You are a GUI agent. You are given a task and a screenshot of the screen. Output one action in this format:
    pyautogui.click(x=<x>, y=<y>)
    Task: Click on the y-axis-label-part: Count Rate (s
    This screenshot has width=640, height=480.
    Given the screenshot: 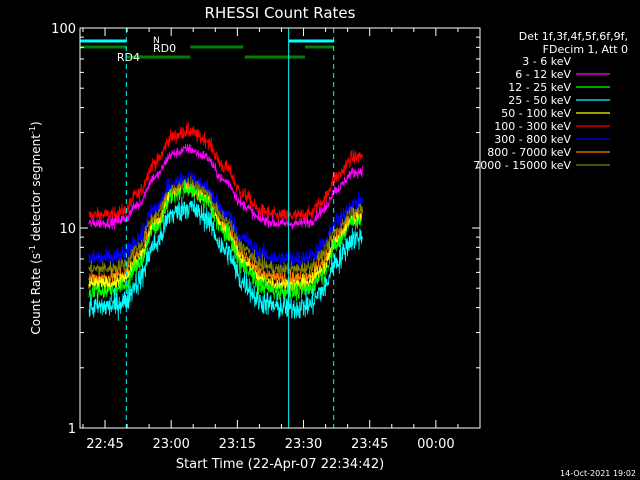 What is the action you would take?
    pyautogui.click(x=36, y=294)
    